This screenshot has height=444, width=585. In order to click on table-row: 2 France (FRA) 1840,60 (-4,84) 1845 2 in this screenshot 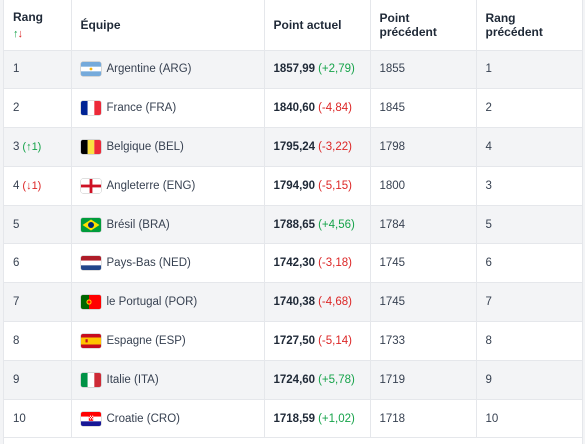, I will do `click(293, 108)`.